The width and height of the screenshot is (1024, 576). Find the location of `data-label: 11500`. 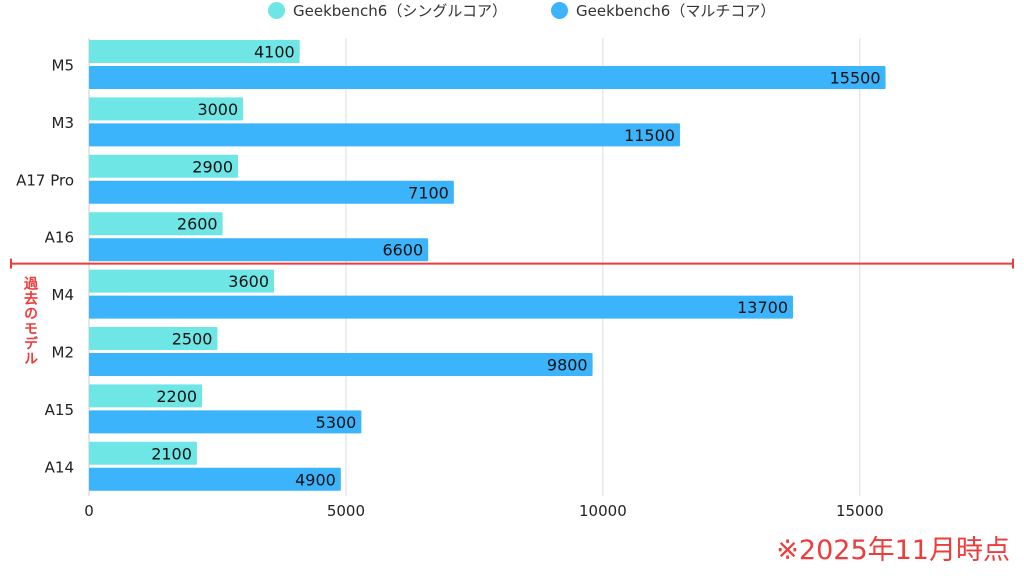

data-label: 11500 is located at coordinates (649, 135).